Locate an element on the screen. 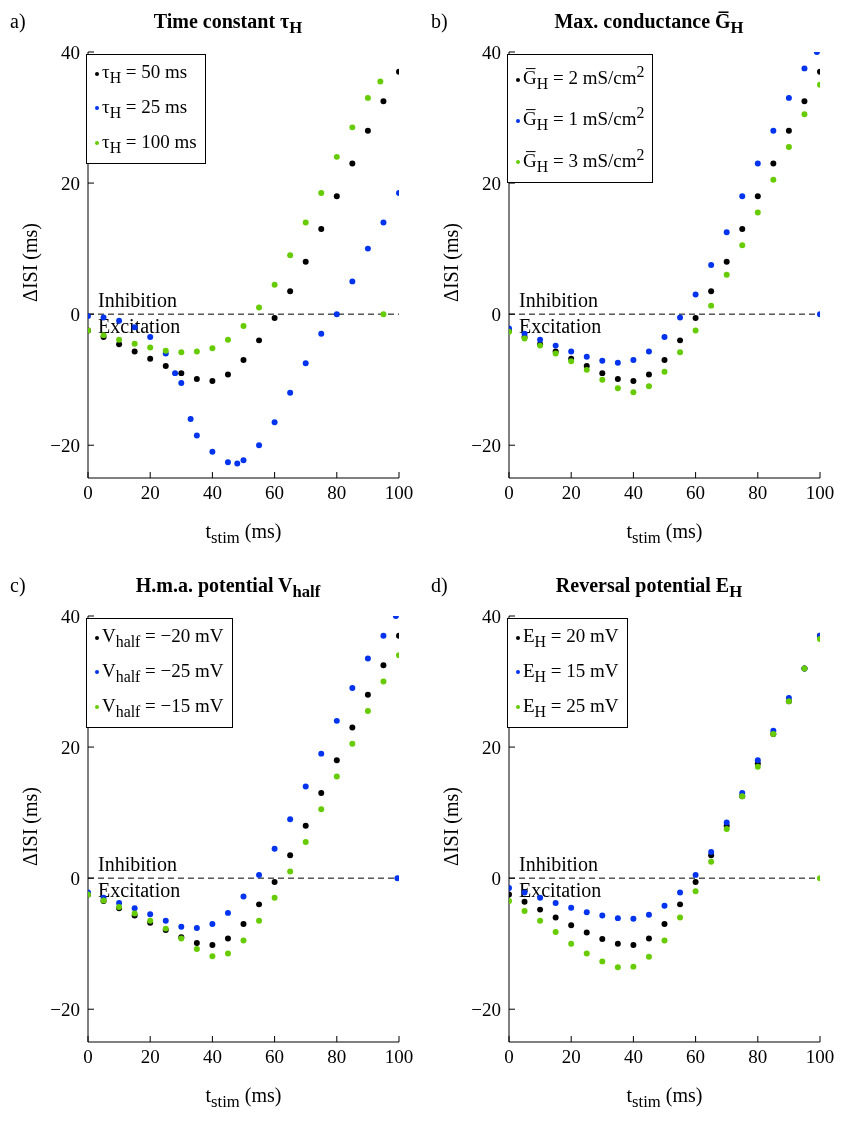 Image resolution: width=858 pixels, height=1130 pixels. text: c) is located at coordinates (18, 585).